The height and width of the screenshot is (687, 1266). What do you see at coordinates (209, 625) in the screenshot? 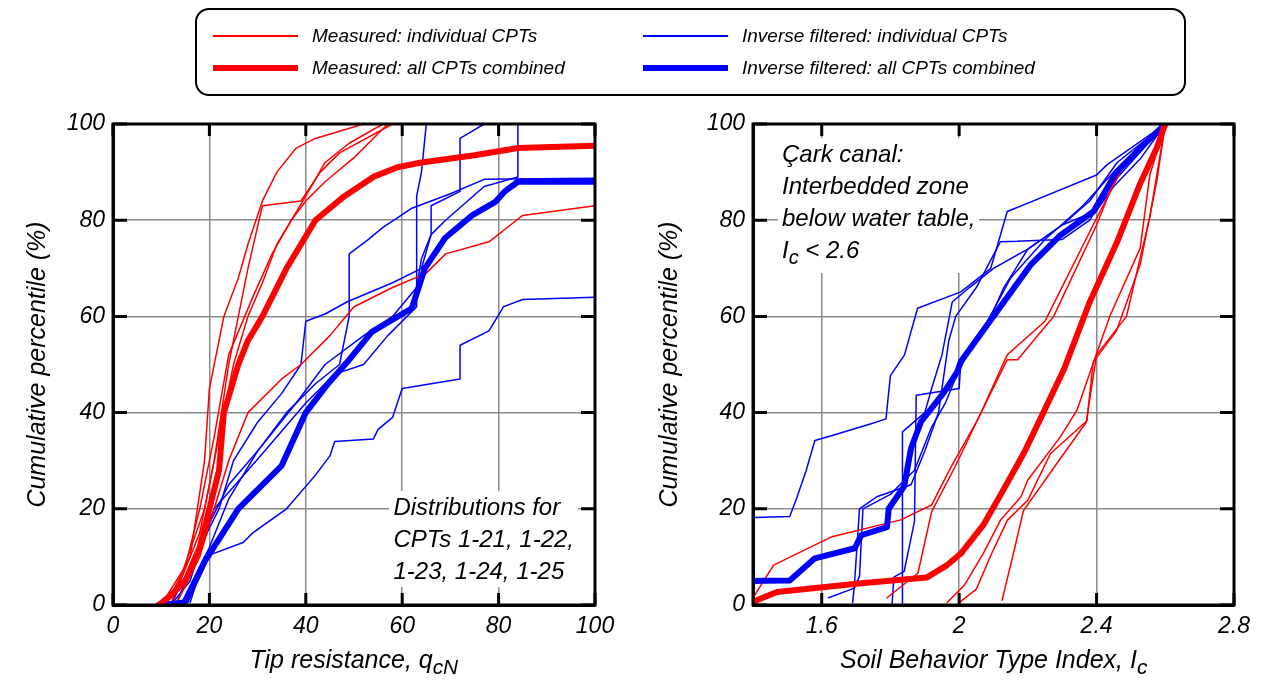
I see `x-tick-label: 20` at bounding box center [209, 625].